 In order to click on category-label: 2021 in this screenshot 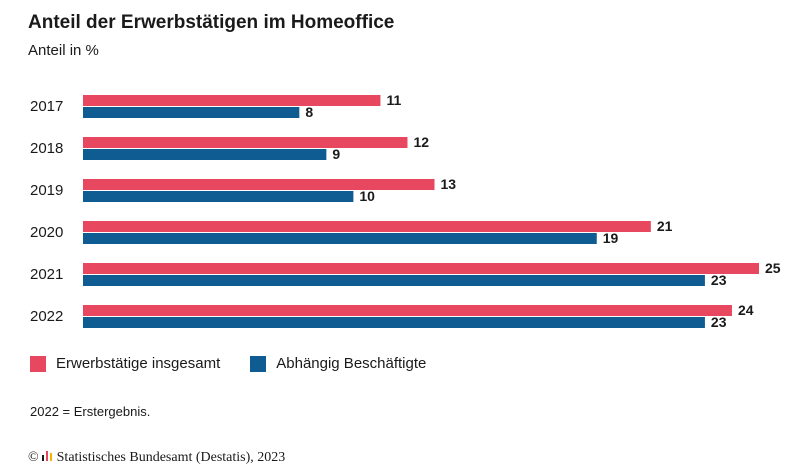, I will do `click(46, 274)`.